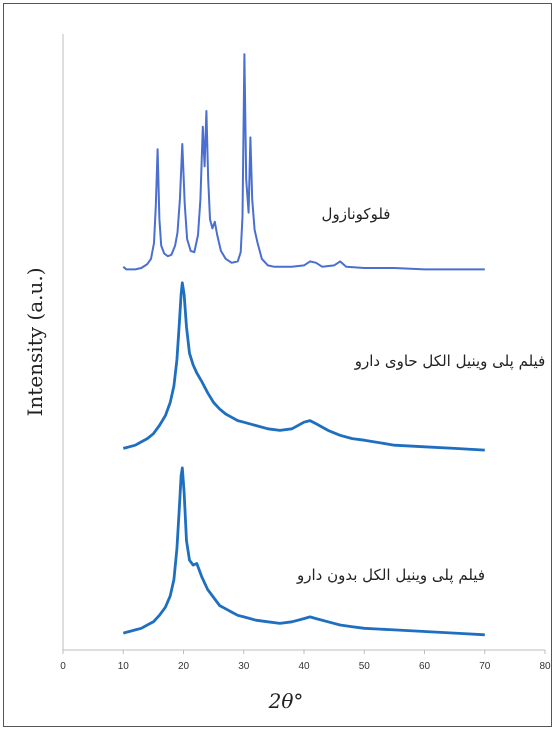 Image resolution: width=557 pixels, height=732 pixels. I want to click on x-tick-label: 40, so click(304, 666).